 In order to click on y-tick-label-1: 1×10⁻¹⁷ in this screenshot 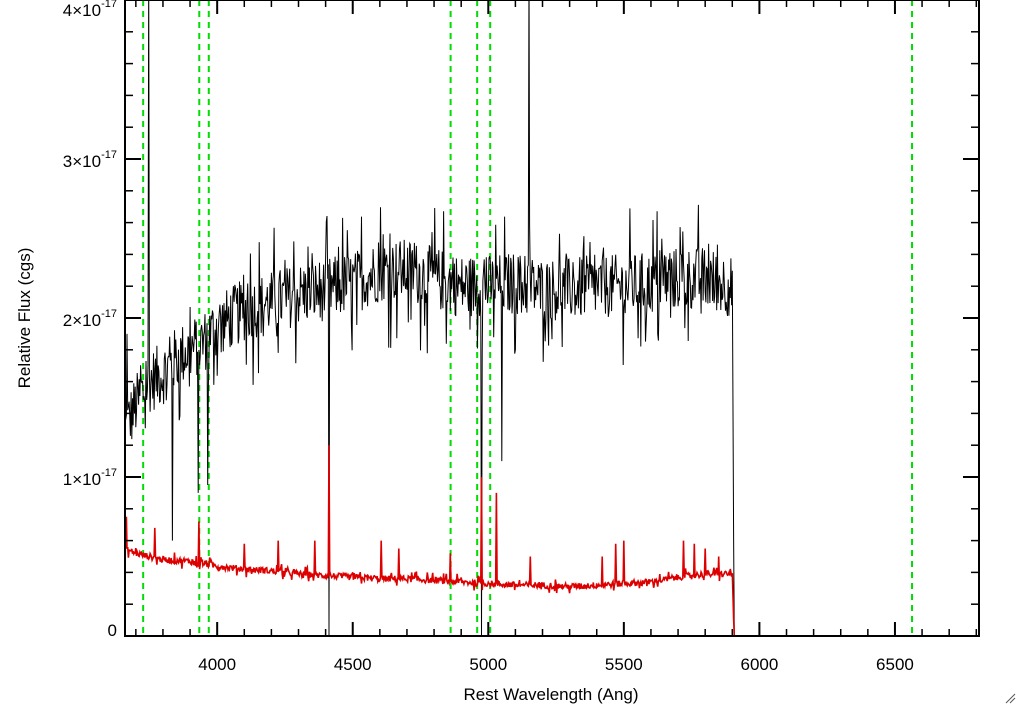, I will do `click(90, 478)`.